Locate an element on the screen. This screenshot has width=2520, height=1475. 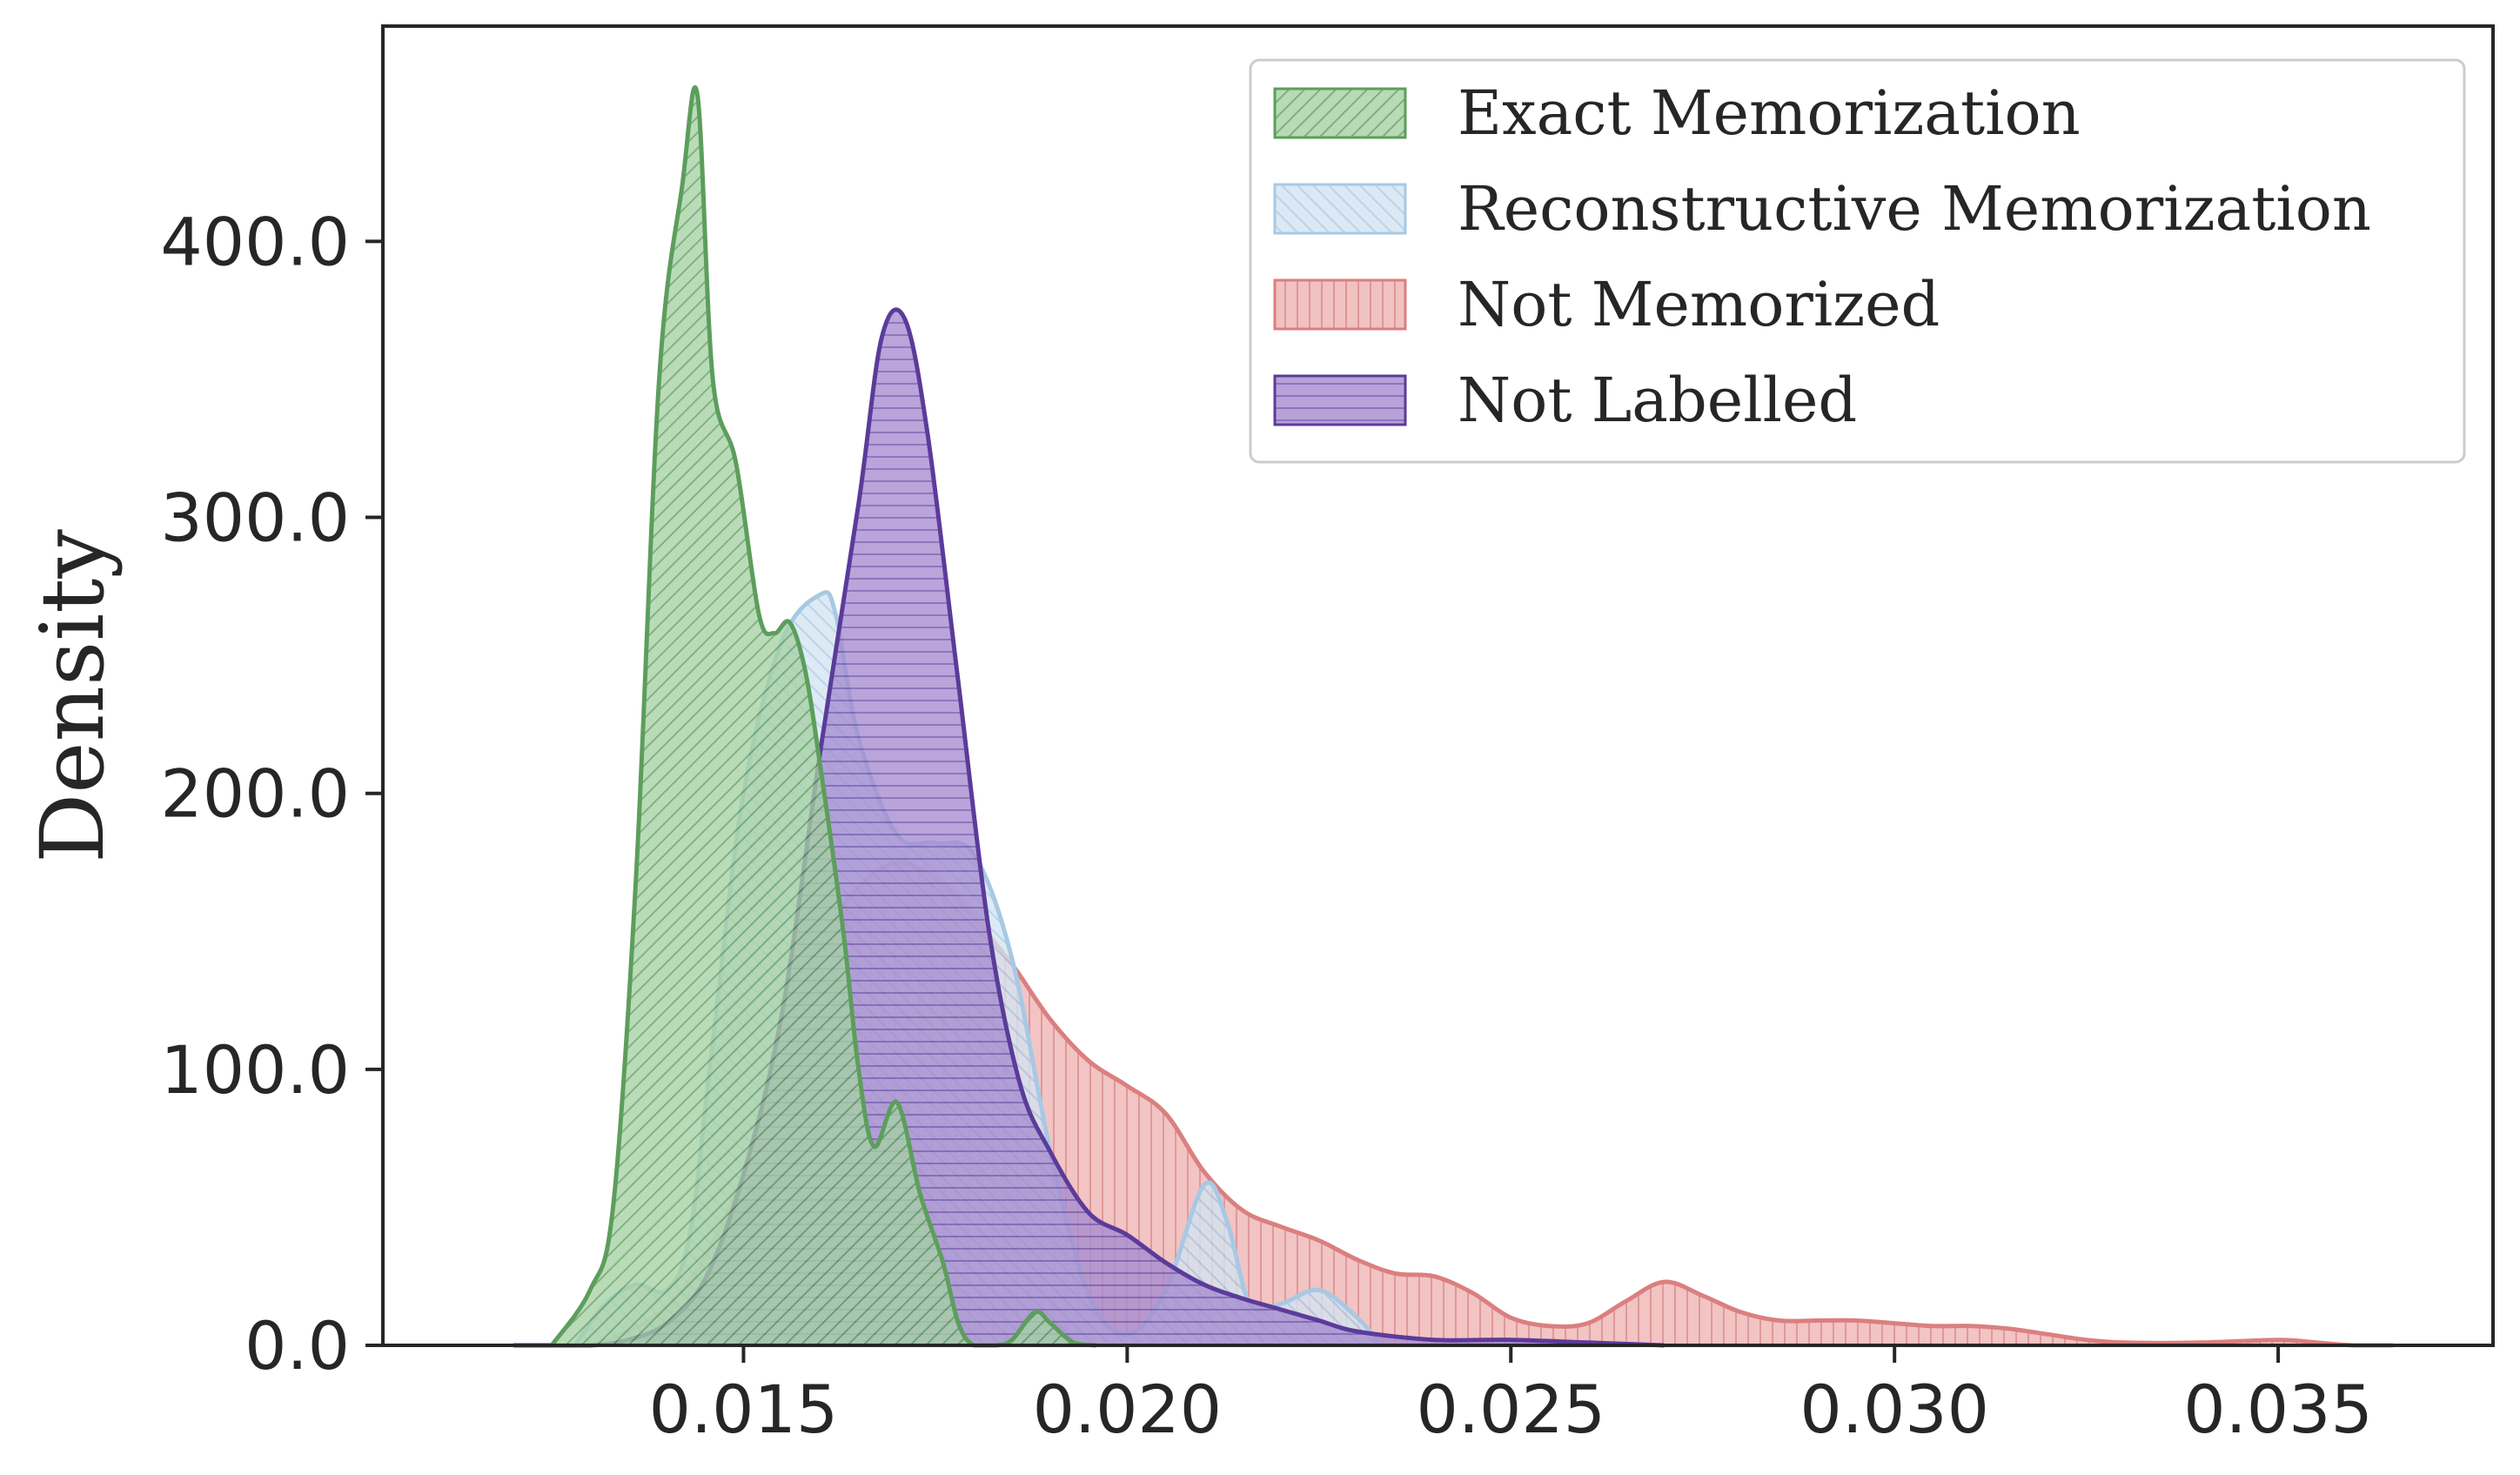
y-tick-label: 200.0 is located at coordinates (255, 794).